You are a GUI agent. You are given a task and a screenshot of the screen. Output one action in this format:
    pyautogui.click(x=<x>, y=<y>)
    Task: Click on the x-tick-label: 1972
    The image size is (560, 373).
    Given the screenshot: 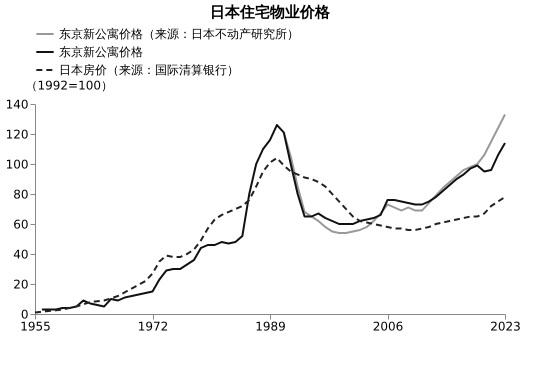 What is the action you would take?
    pyautogui.click(x=153, y=327)
    